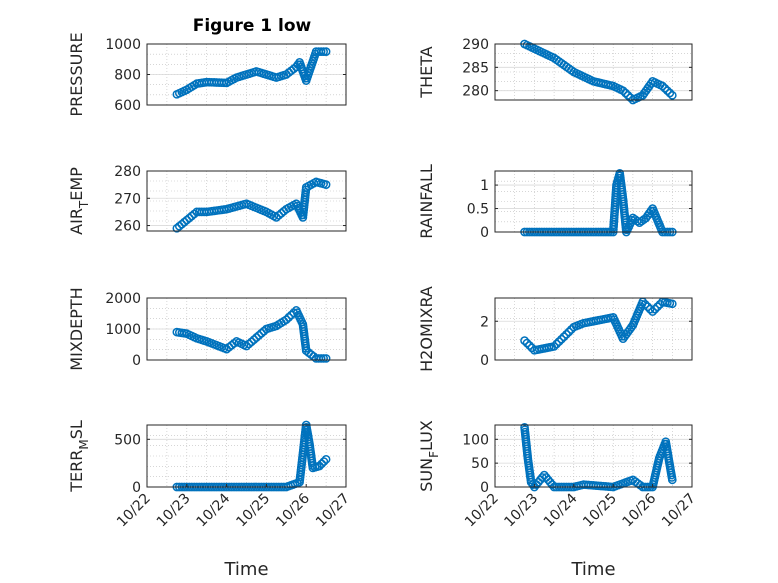 The width and height of the screenshot is (778, 583). I want to click on y-axis-label: TERRMSL, so click(79, 456).